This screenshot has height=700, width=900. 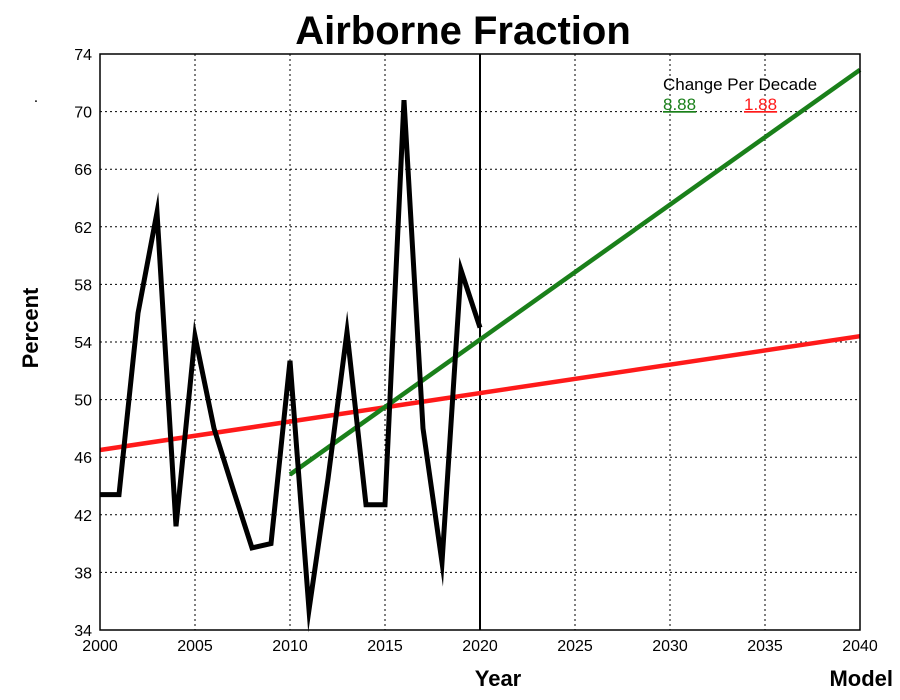 What do you see at coordinates (83, 631) in the screenshot?
I see `y-tick-label: 34` at bounding box center [83, 631].